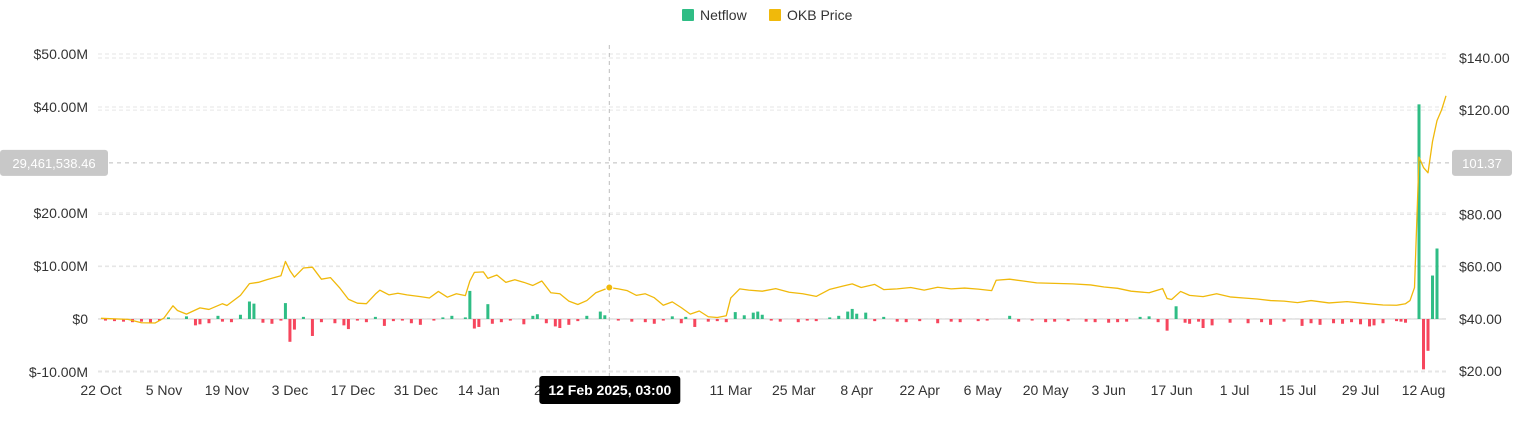 The height and width of the screenshot is (435, 1536). Describe the element at coordinates (724, 15) in the screenshot. I see `legend-label-netflow: Netflow` at that location.